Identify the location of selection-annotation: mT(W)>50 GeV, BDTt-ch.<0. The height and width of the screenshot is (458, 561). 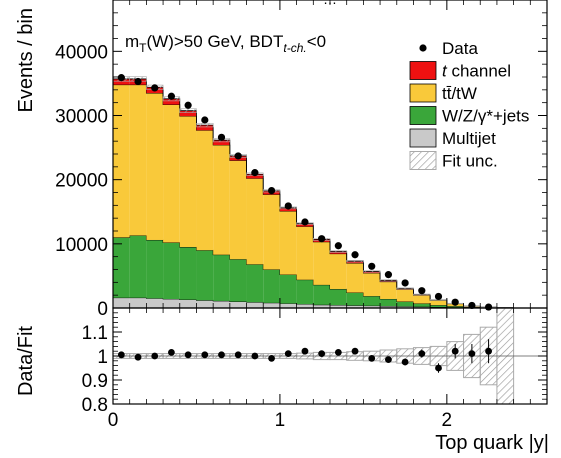
(225, 43).